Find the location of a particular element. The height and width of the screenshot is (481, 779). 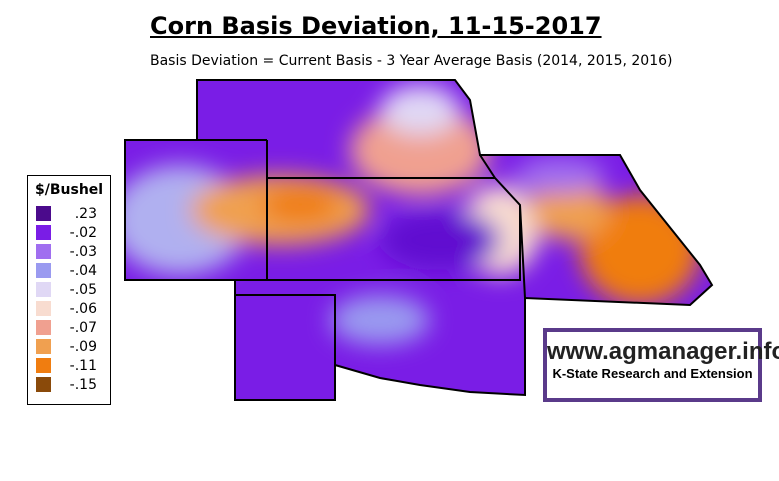

legend-item: -.04 is located at coordinates (73, 270).